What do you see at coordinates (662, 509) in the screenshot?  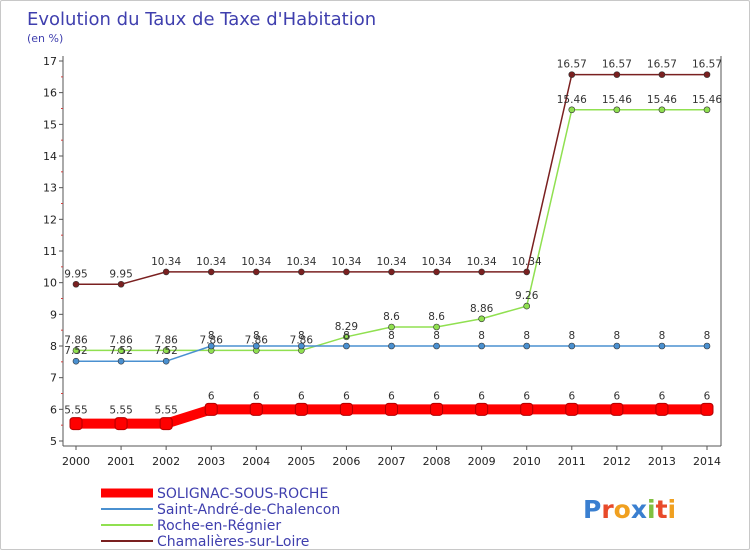 I see `logo-letter: t` at bounding box center [662, 509].